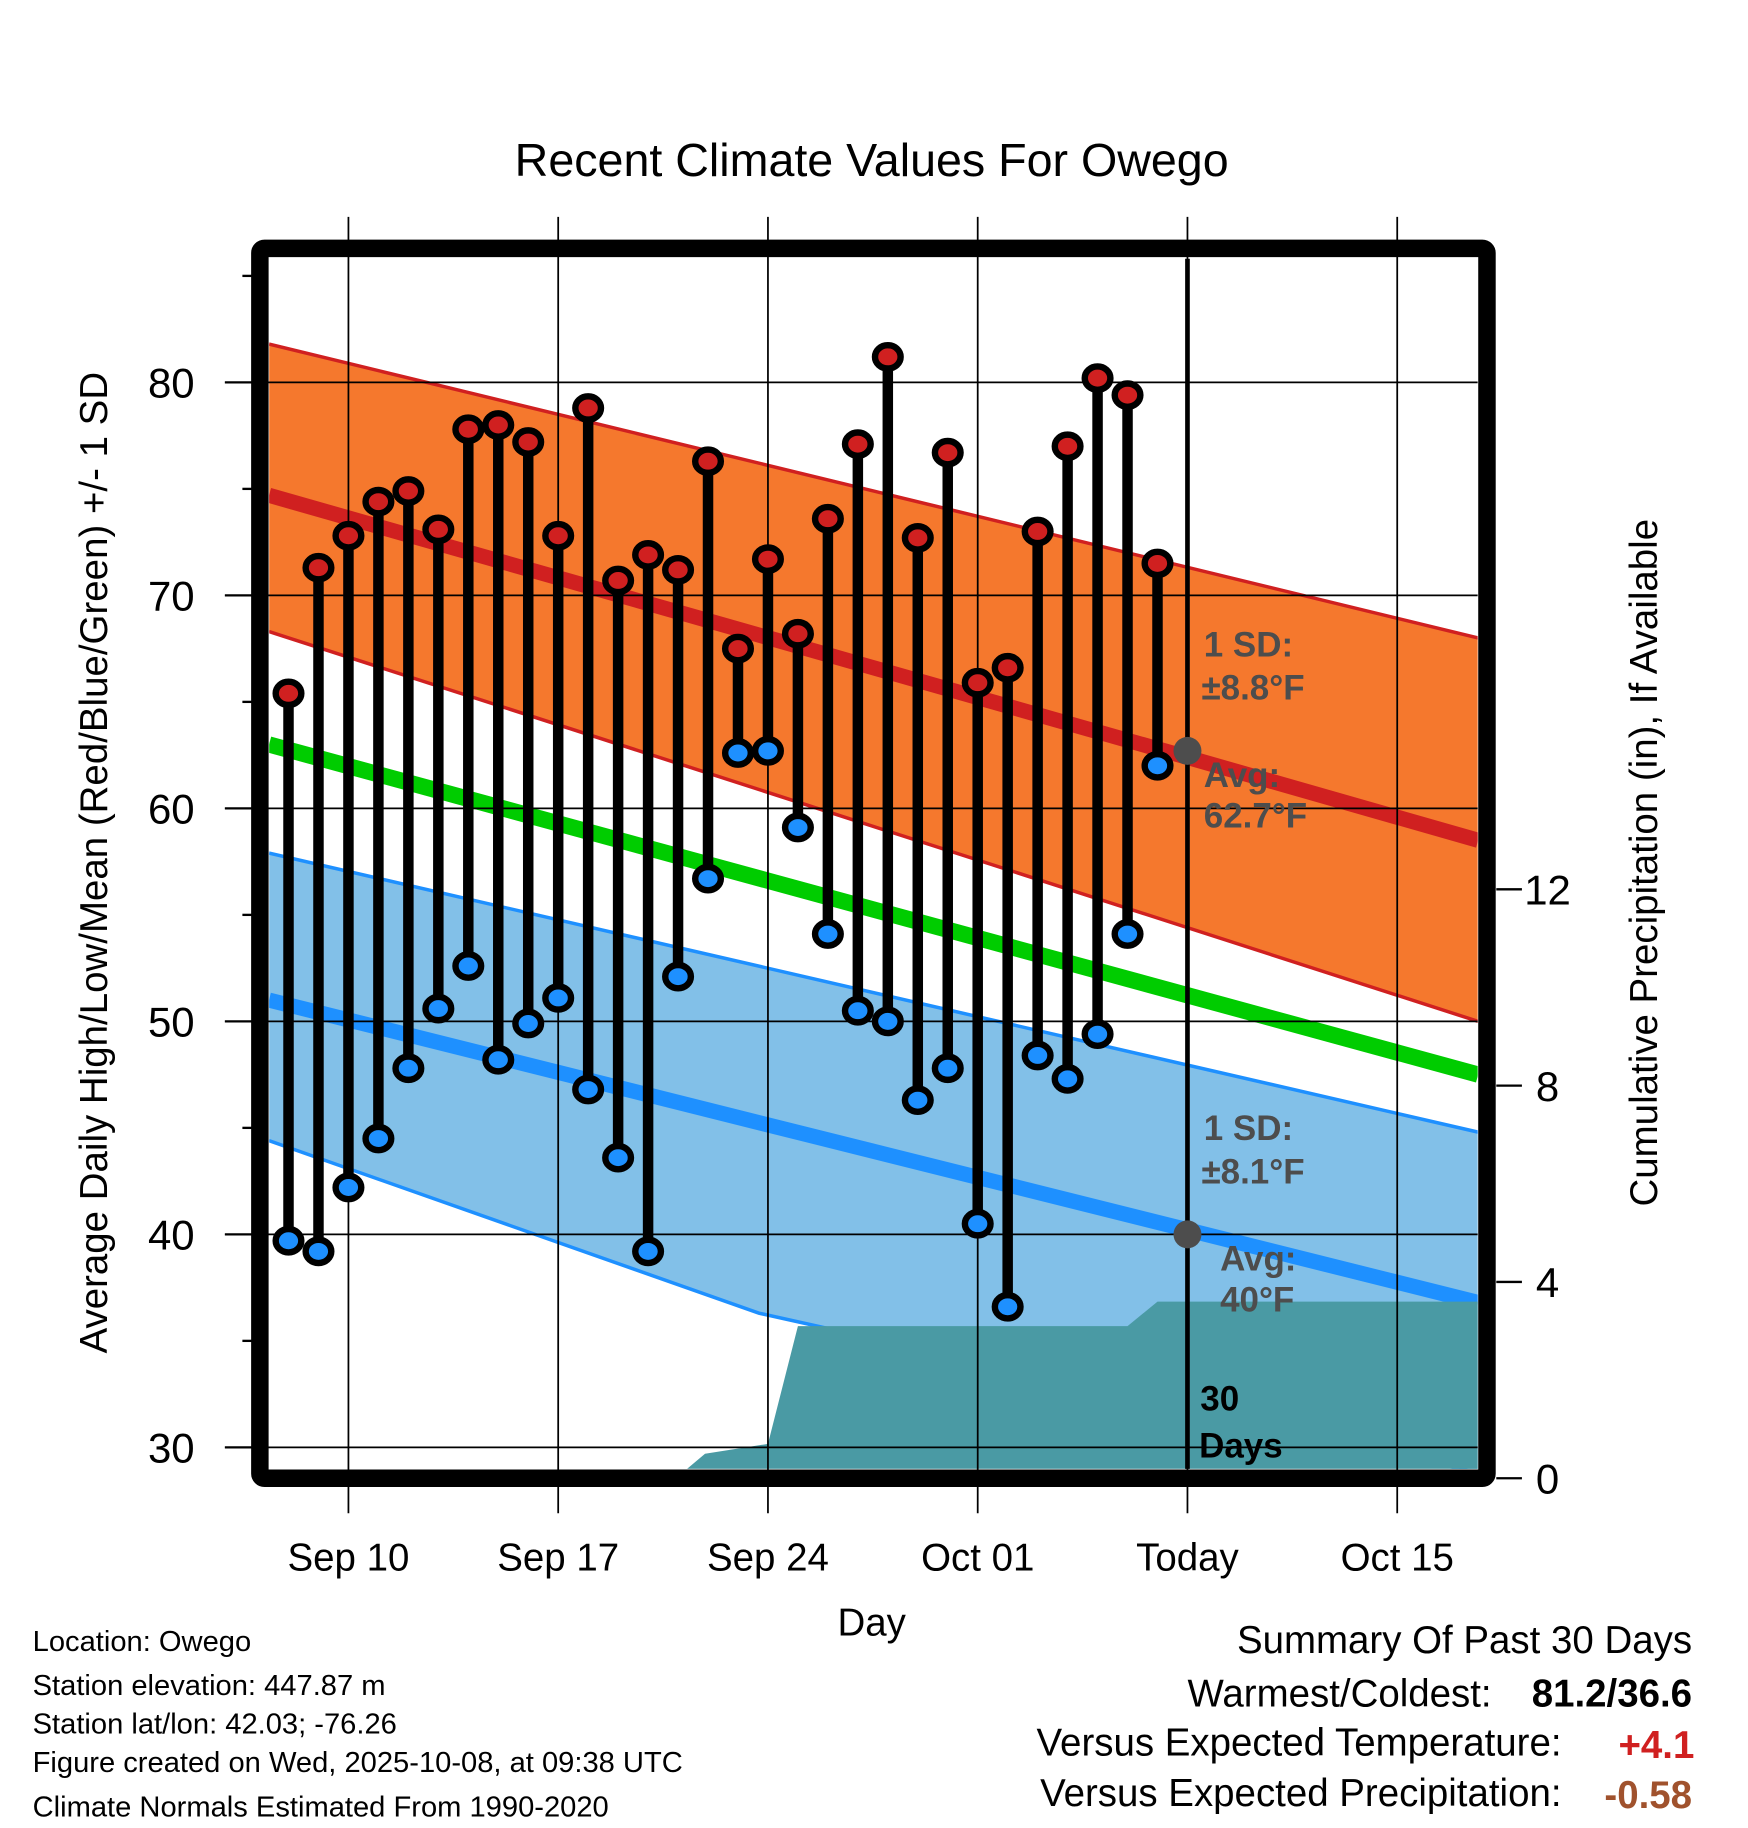 This screenshot has height=1828, width=1748. Describe the element at coordinates (977, 1557) in the screenshot. I see `x-tick-label: Oct 01` at that location.